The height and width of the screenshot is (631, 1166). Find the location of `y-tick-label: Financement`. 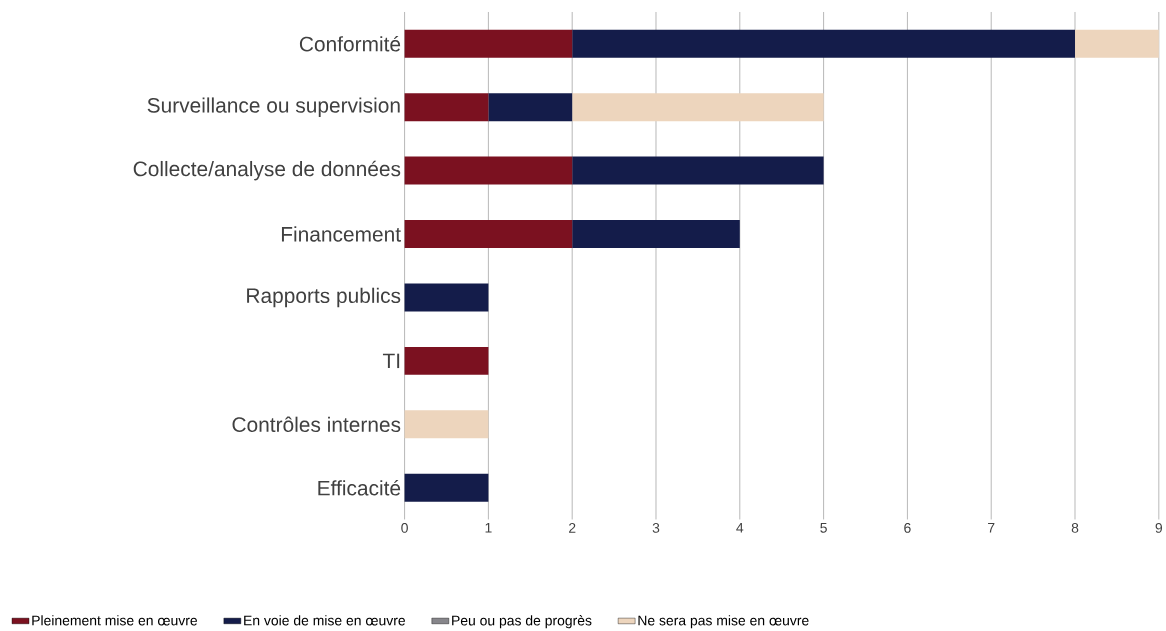

y-tick-label: Financement is located at coordinates (341, 234).